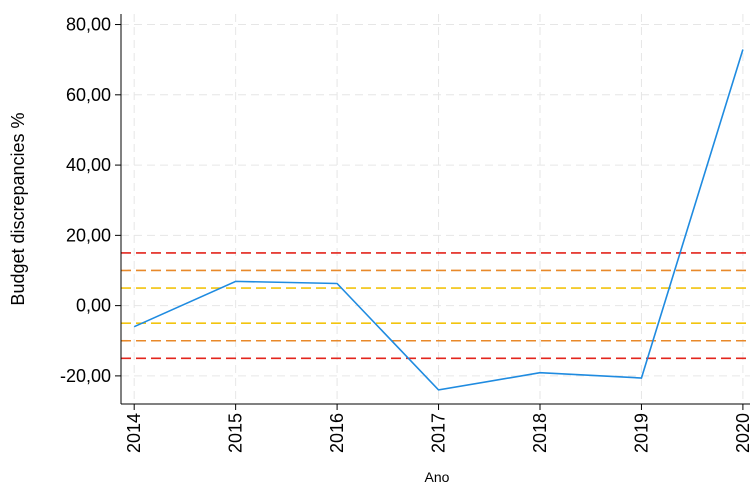  I want to click on x-tick-label: 2020, so click(743, 433).